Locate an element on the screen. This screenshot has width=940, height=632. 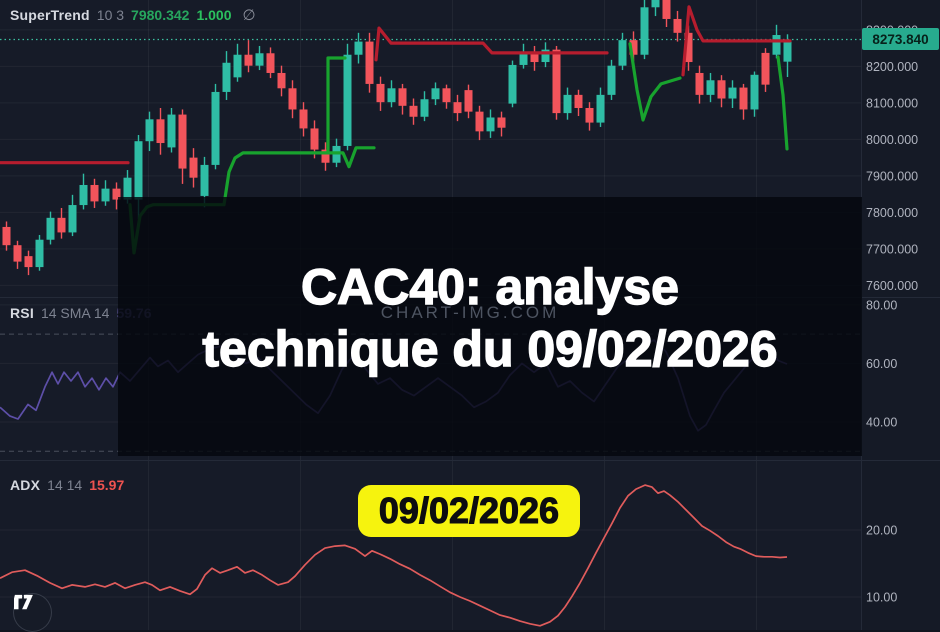
supertrend-value: 7980.342 is located at coordinates (160, 15).